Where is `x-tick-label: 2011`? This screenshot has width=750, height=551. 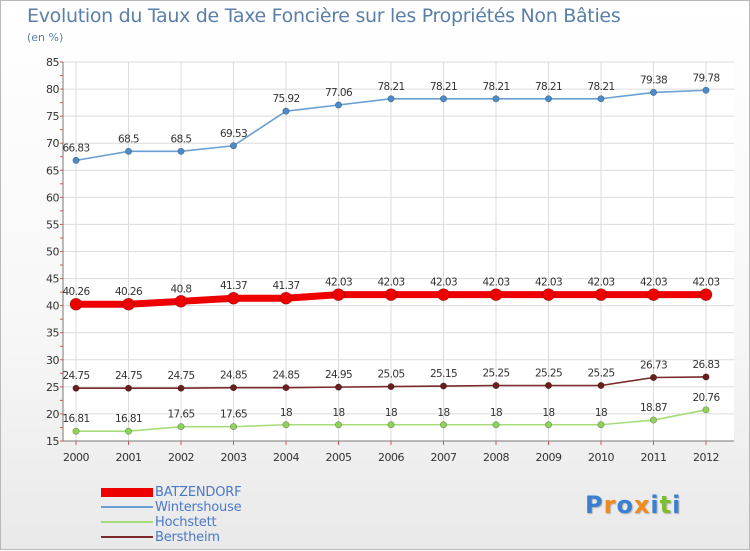 x-tick-label: 2011 is located at coordinates (654, 457).